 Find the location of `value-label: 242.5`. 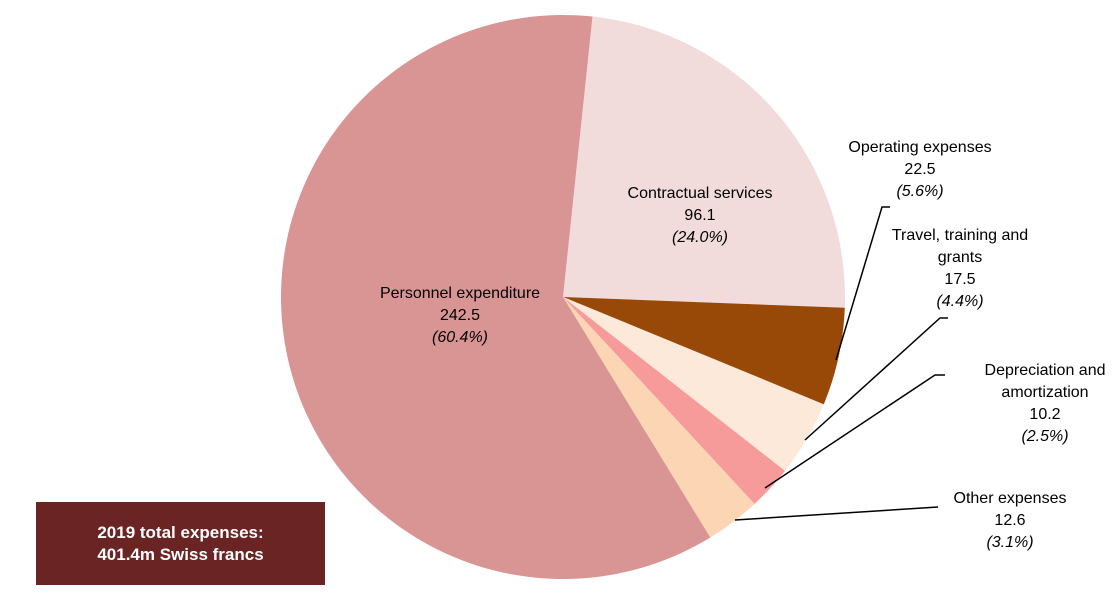

value-label: 242.5 is located at coordinates (460, 315).